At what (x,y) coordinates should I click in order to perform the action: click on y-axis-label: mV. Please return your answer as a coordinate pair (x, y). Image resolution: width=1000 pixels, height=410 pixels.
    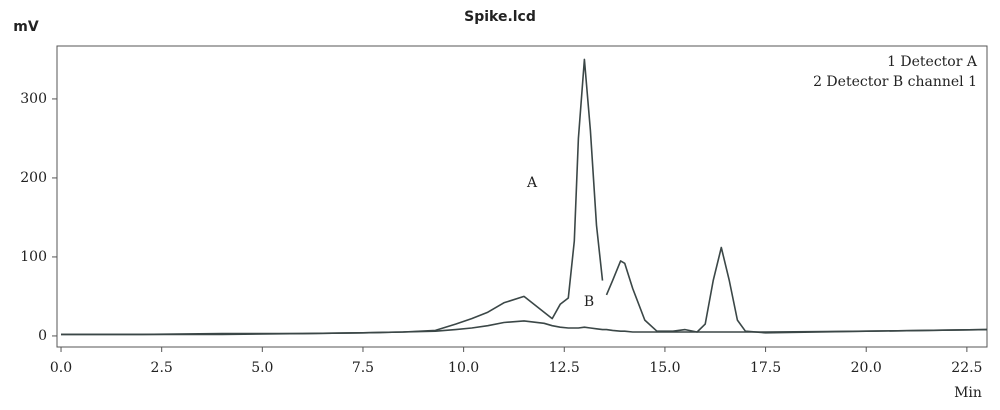
    Looking at the image, I should click on (26, 27).